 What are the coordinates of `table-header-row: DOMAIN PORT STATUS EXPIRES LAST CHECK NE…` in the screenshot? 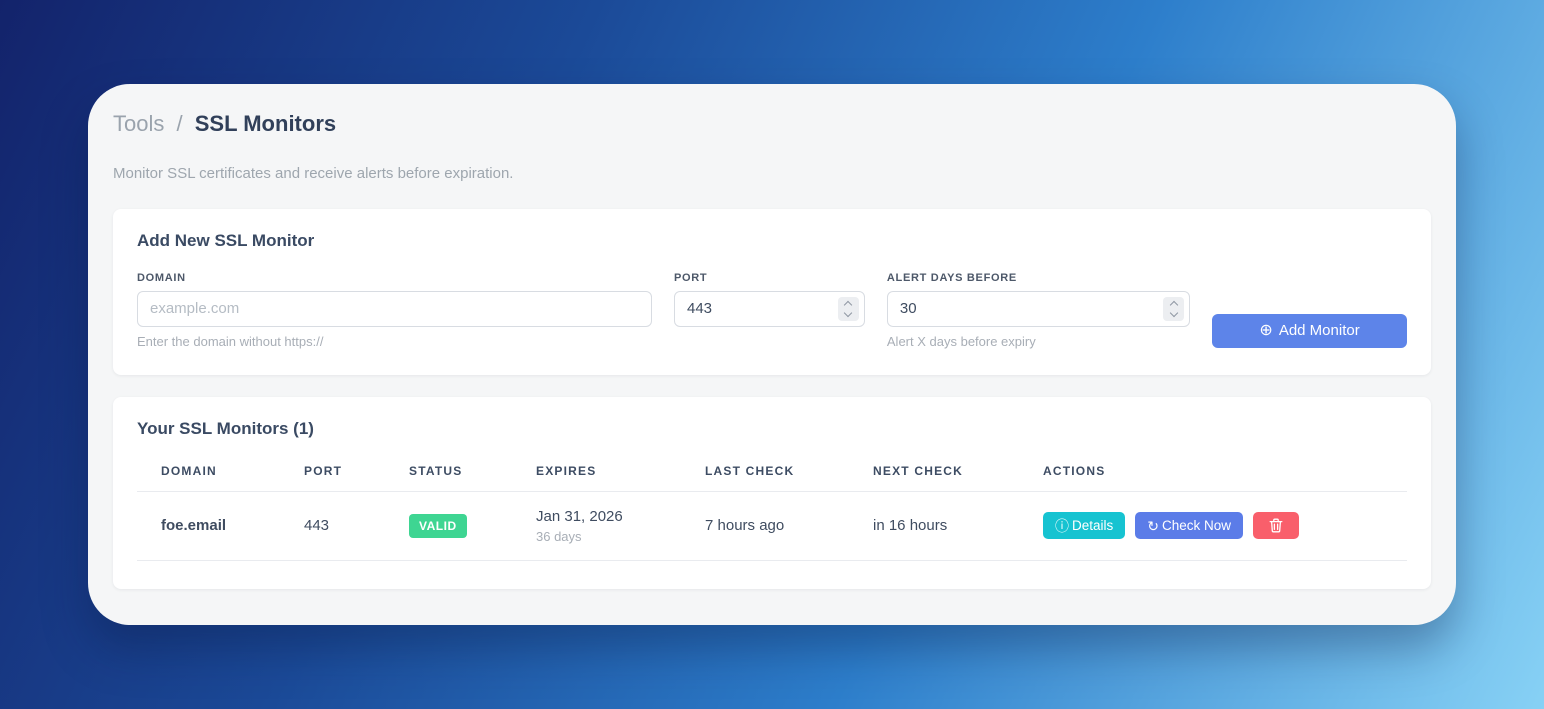 It's located at (772, 472).